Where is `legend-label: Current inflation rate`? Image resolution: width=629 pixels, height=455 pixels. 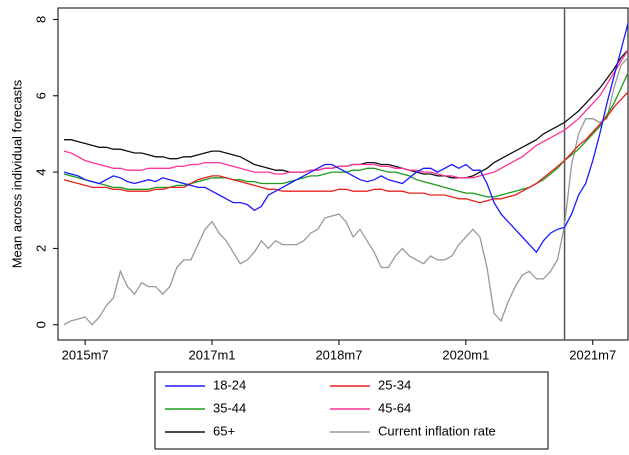
legend-label: Current inflation rate is located at coordinates (437, 430).